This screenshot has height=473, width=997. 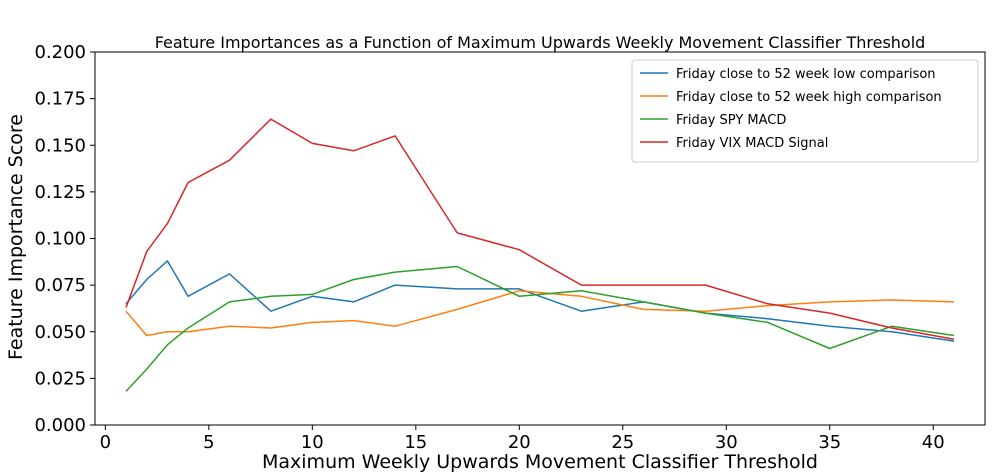 What do you see at coordinates (60, 239) in the screenshot?
I see `y-tick-label: 0.100` at bounding box center [60, 239].